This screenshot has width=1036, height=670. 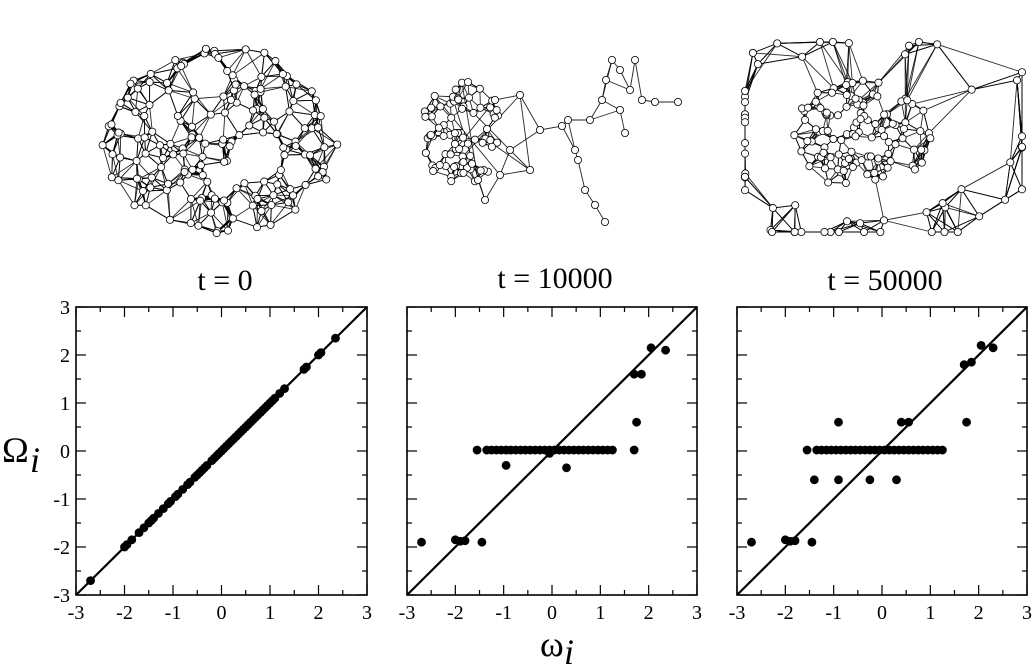 I want to click on x-tick-label: 2, so click(x=319, y=613).